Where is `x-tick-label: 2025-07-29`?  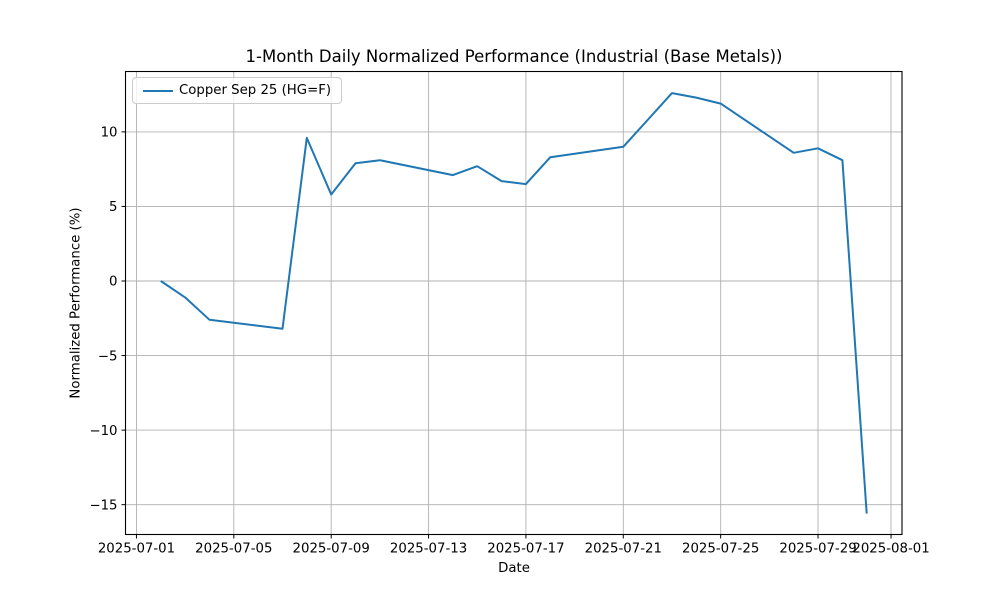 x-tick-label: 2025-07-29 is located at coordinates (817, 549).